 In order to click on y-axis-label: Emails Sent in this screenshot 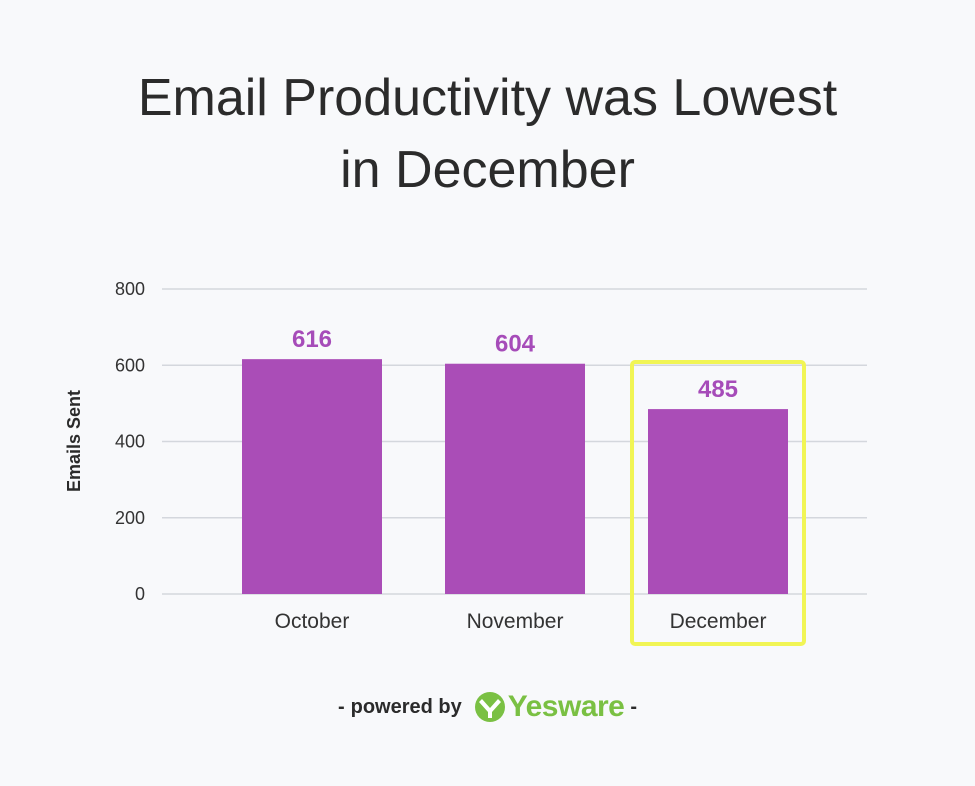, I will do `click(74, 441)`.